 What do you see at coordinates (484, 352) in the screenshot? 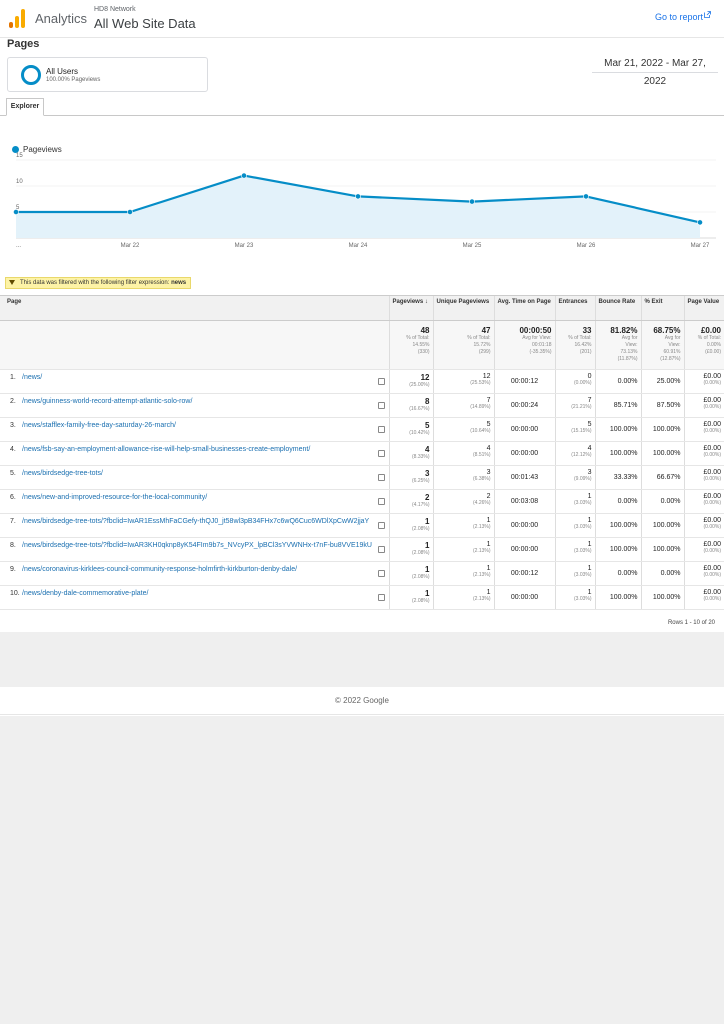
I see `totals-sub: (299)` at bounding box center [484, 352].